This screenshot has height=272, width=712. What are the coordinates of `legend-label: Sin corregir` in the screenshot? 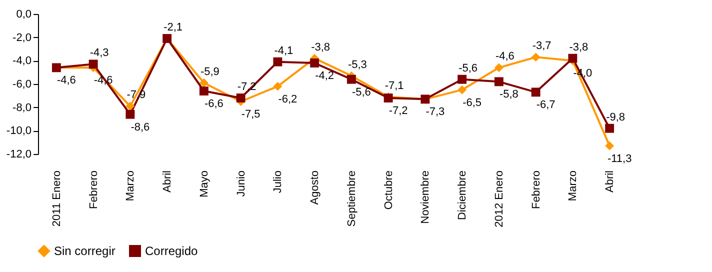 It's located at (85, 251).